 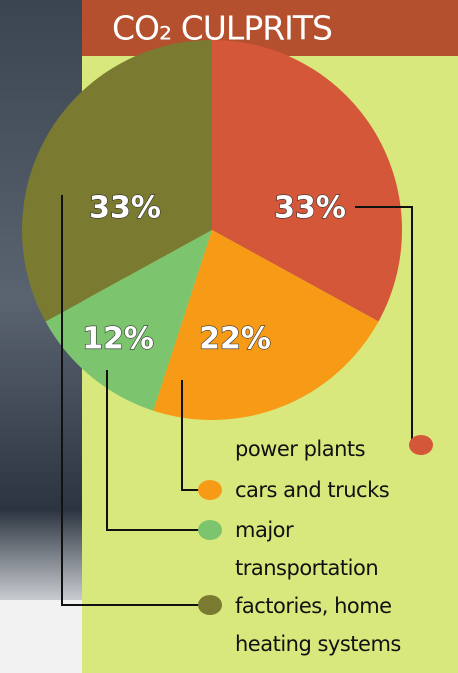 What do you see at coordinates (312, 490) in the screenshot?
I see `legend-label: cars and trucks` at bounding box center [312, 490].